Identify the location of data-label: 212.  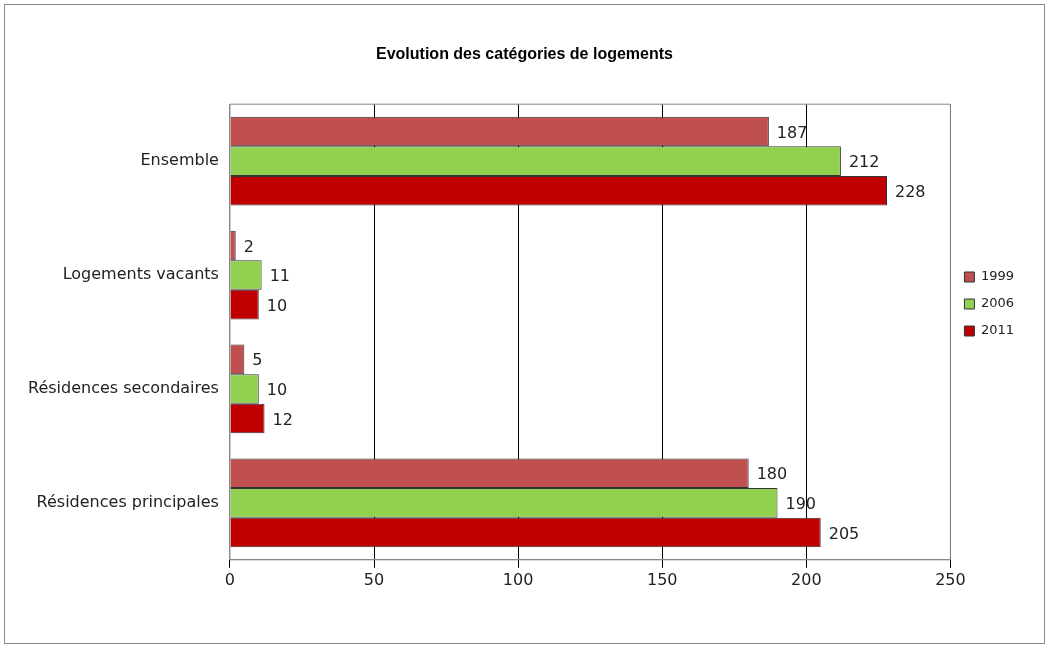
(864, 162).